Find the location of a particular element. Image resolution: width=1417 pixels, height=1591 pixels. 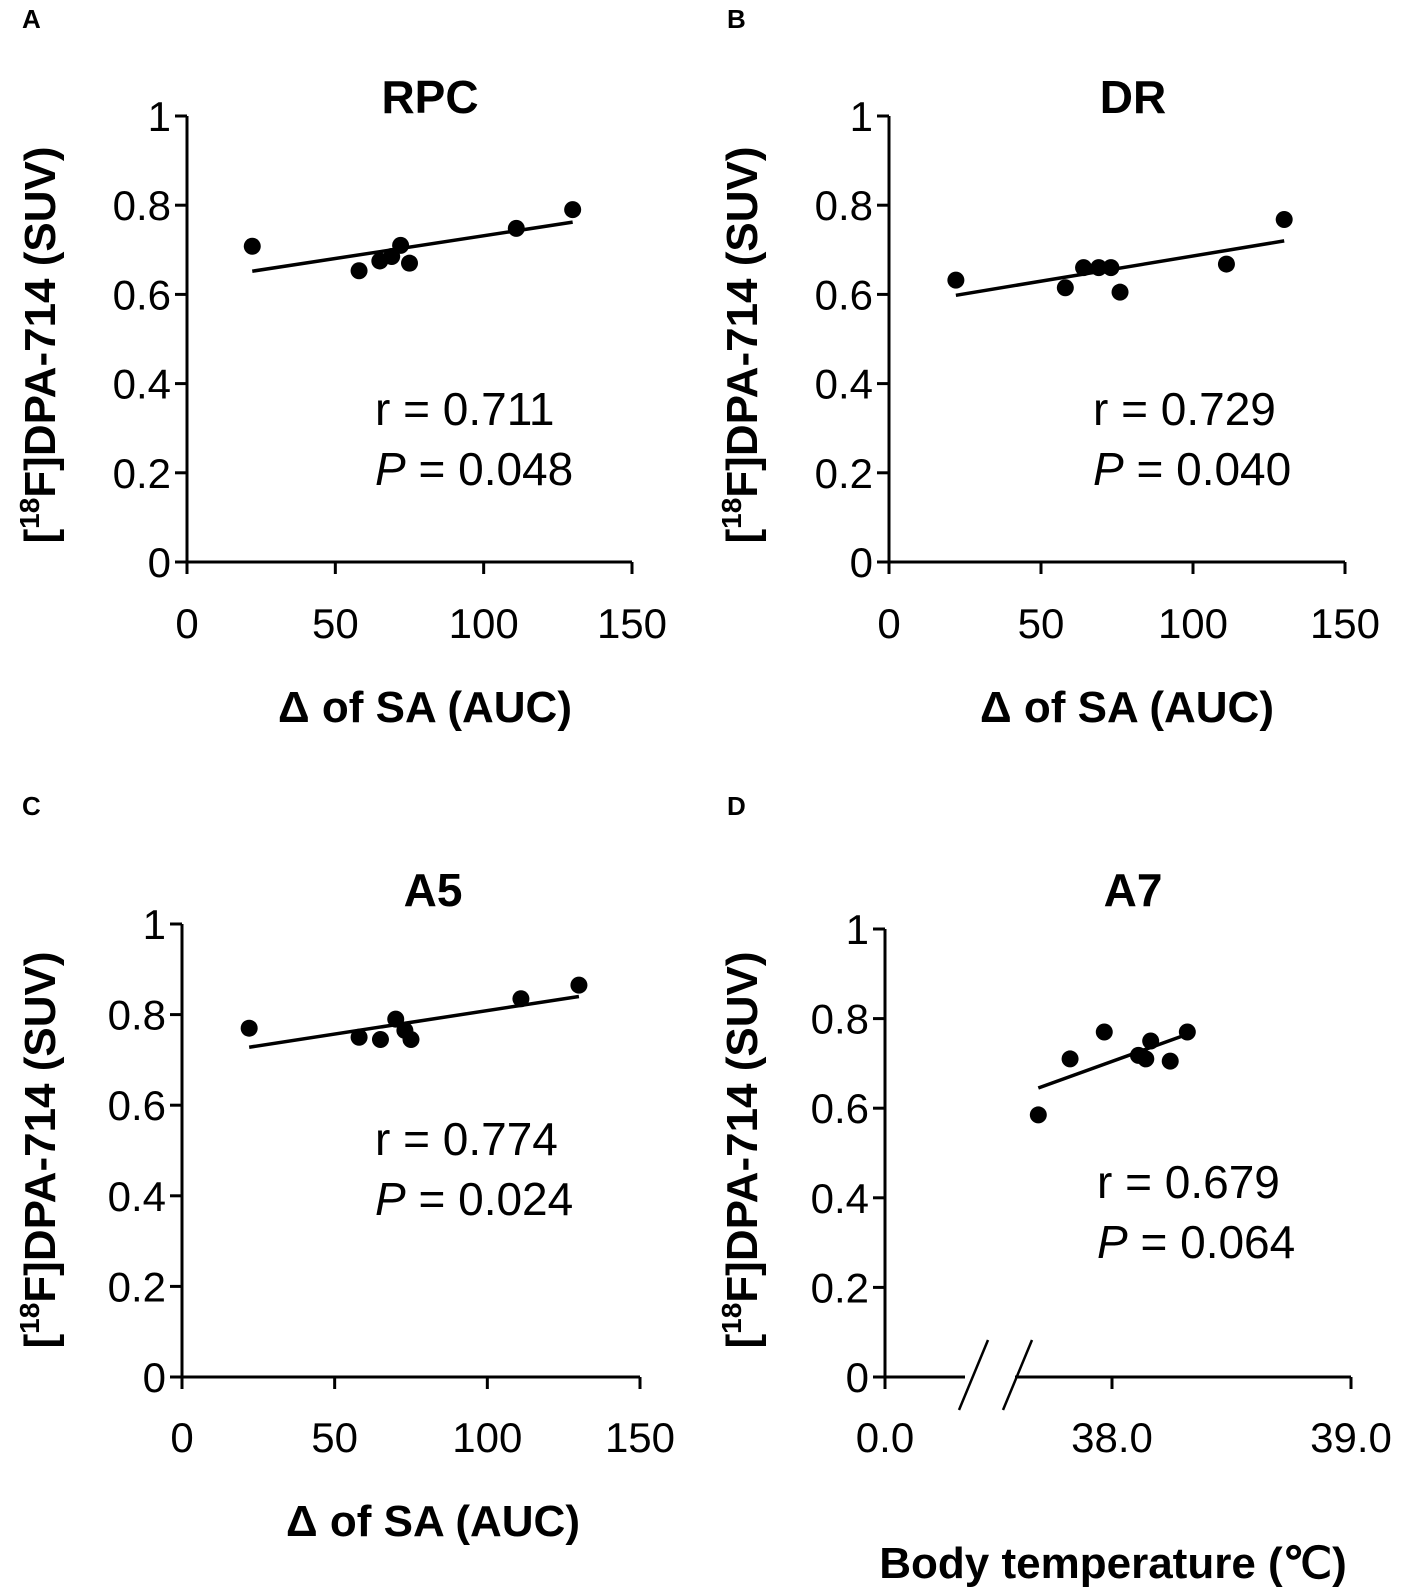

p-value-number: = 0.048 is located at coordinates (490, 469).